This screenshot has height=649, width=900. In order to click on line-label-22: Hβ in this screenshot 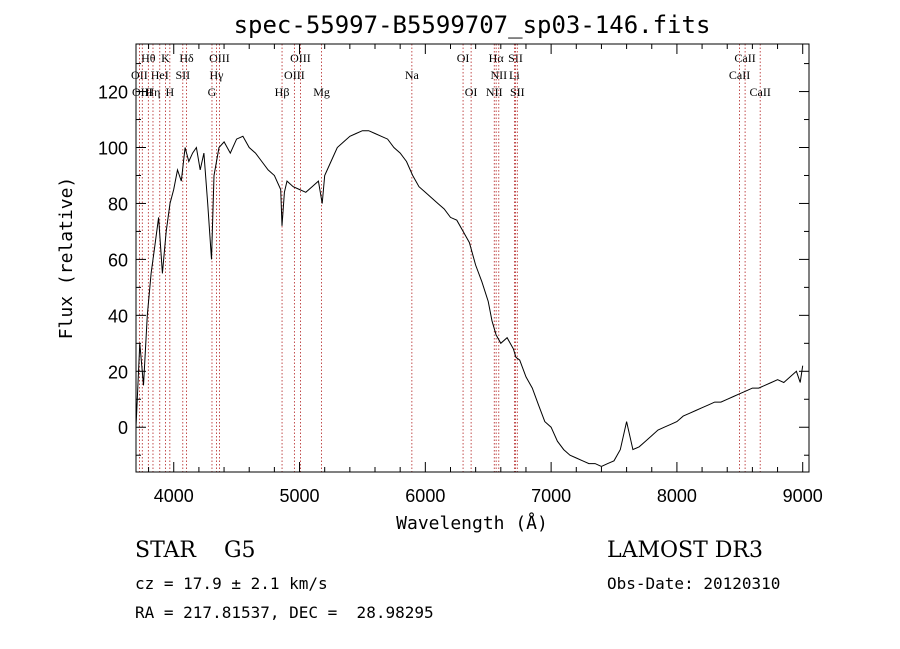, I will do `click(282, 92)`.